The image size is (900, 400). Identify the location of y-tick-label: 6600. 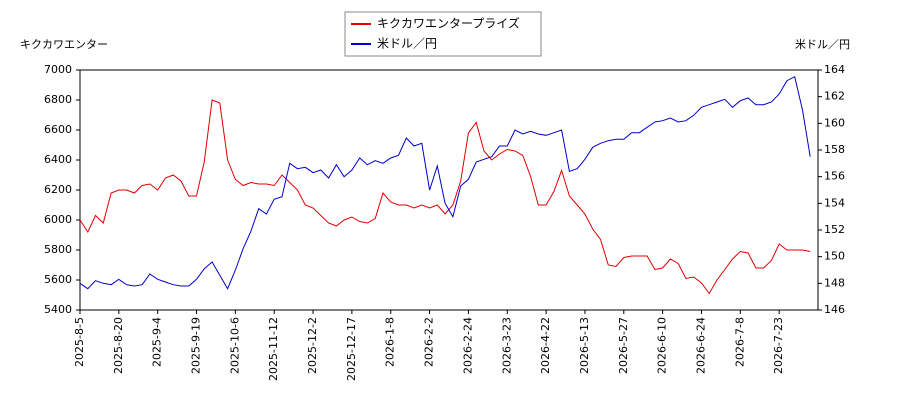
(58, 129).